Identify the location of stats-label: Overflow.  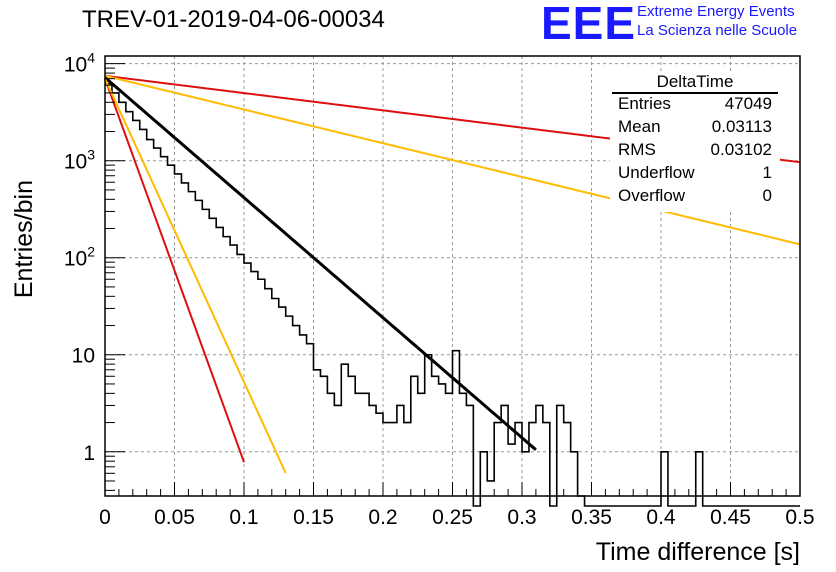
(652, 195).